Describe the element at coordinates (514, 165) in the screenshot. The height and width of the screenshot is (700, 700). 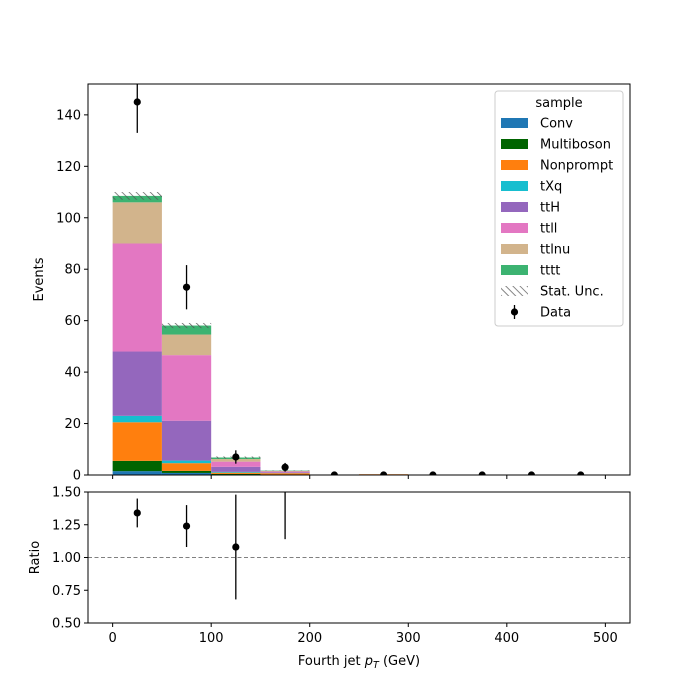
I see `legend-swatch-nonprompt` at that location.